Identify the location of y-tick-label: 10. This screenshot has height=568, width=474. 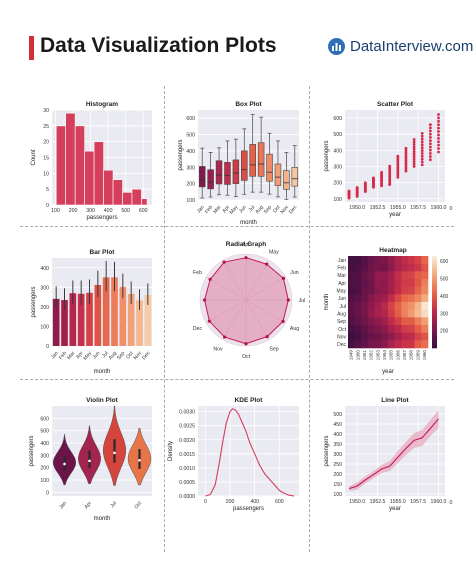
(46, 174).